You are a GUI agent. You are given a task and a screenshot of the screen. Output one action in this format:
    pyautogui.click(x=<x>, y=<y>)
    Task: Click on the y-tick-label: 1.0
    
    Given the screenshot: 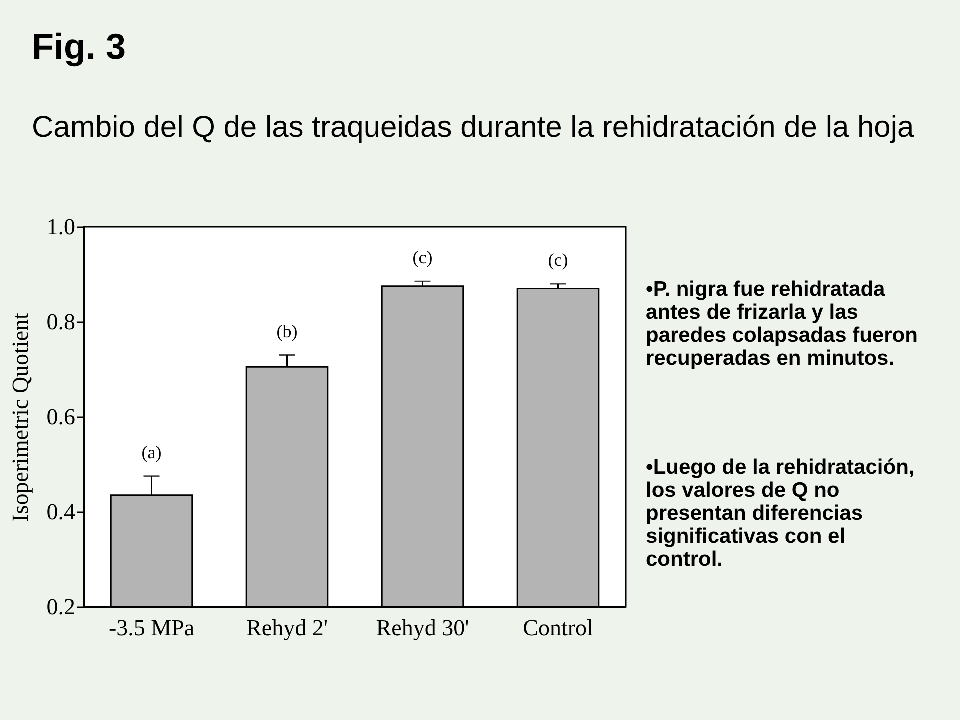 What is the action you would take?
    pyautogui.click(x=61, y=227)
    